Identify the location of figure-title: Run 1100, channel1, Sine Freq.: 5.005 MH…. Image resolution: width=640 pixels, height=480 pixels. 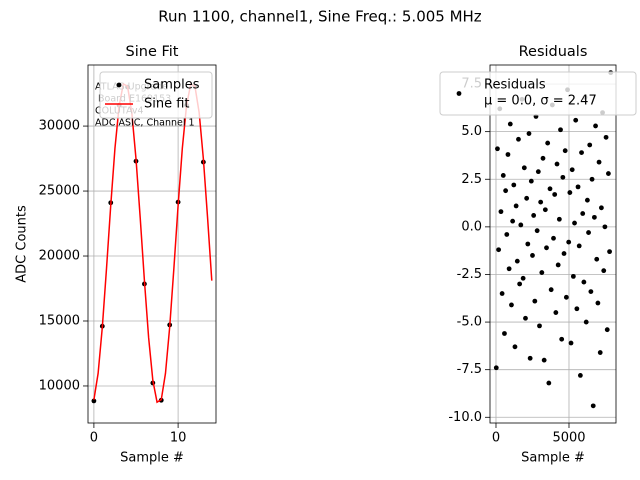
(320, 17).